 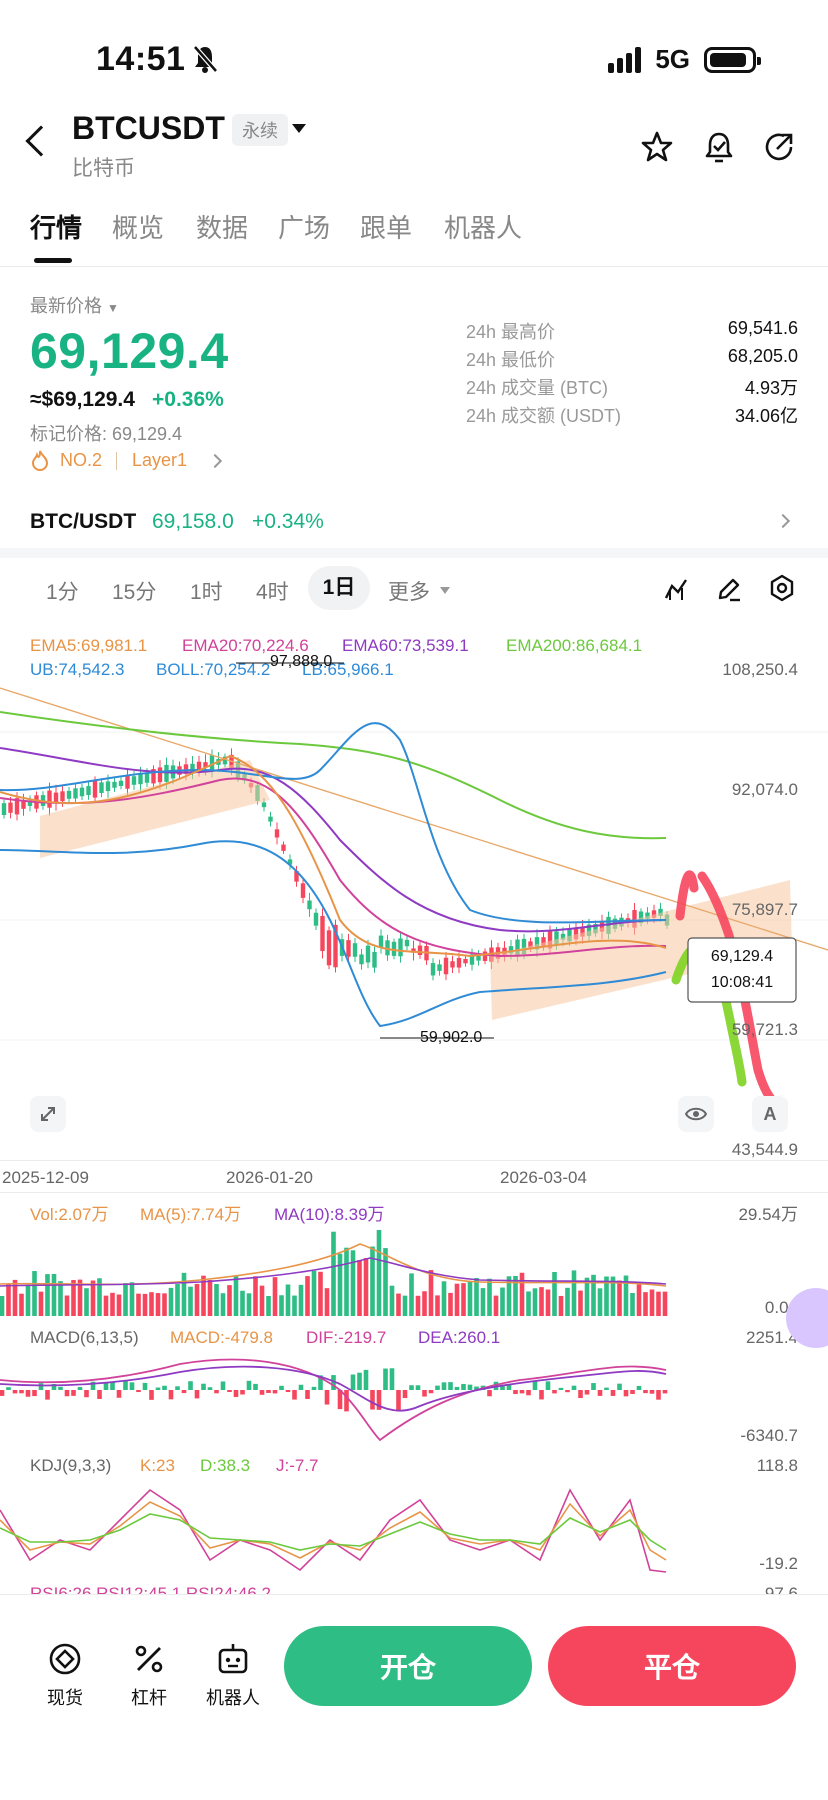 I want to click on back-icon, so click(x=41, y=141).